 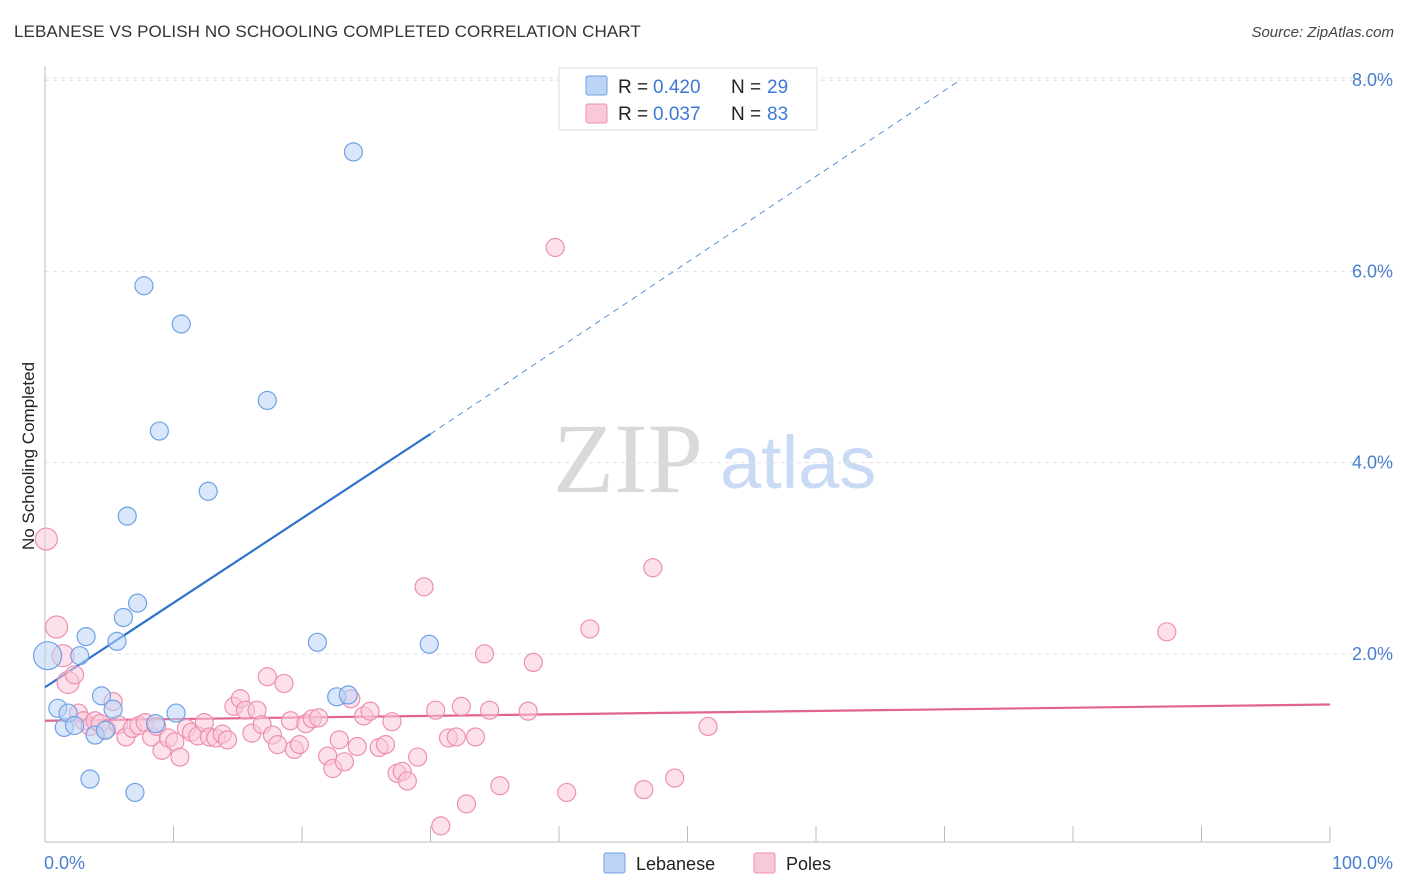 What do you see at coordinates (675, 864) in the screenshot?
I see `bottom-legend-lebanese: Lebanese` at bounding box center [675, 864].